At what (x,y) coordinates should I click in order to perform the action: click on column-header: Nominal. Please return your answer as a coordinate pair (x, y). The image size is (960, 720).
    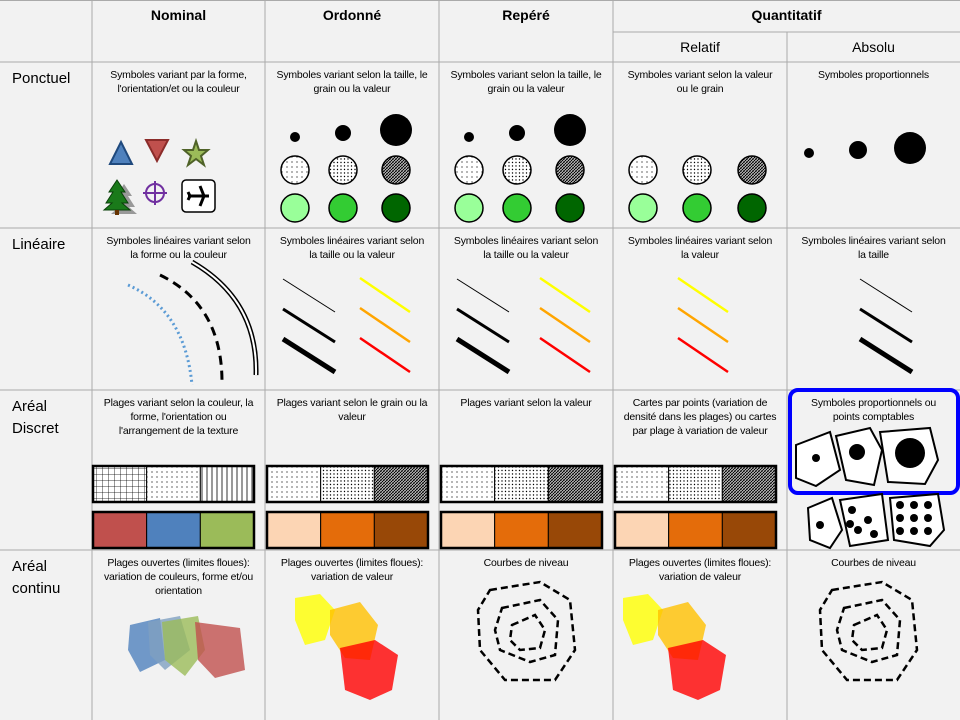
    Looking at the image, I should click on (178, 15).